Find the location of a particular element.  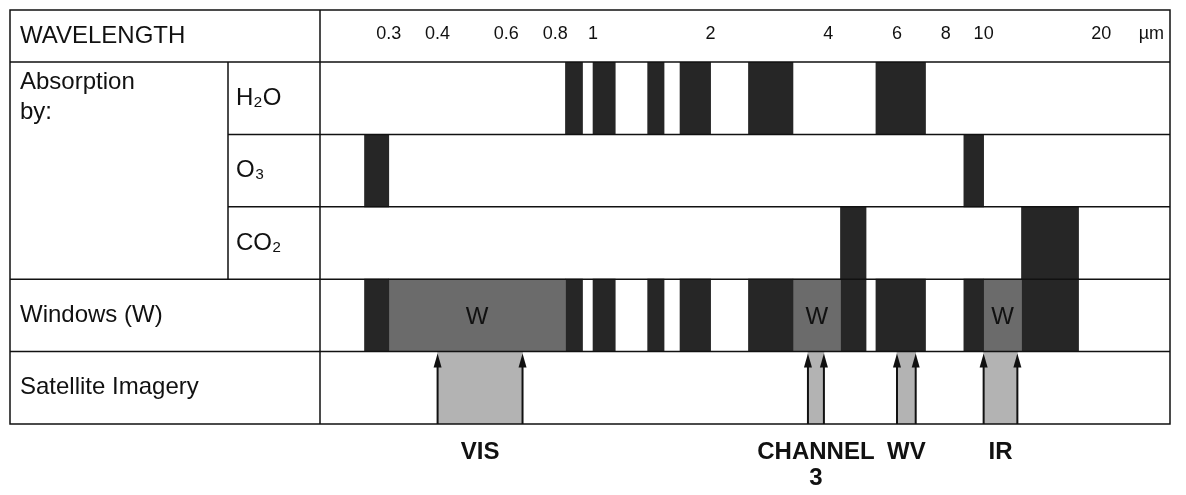

annotation: WV is located at coordinates (906, 450).